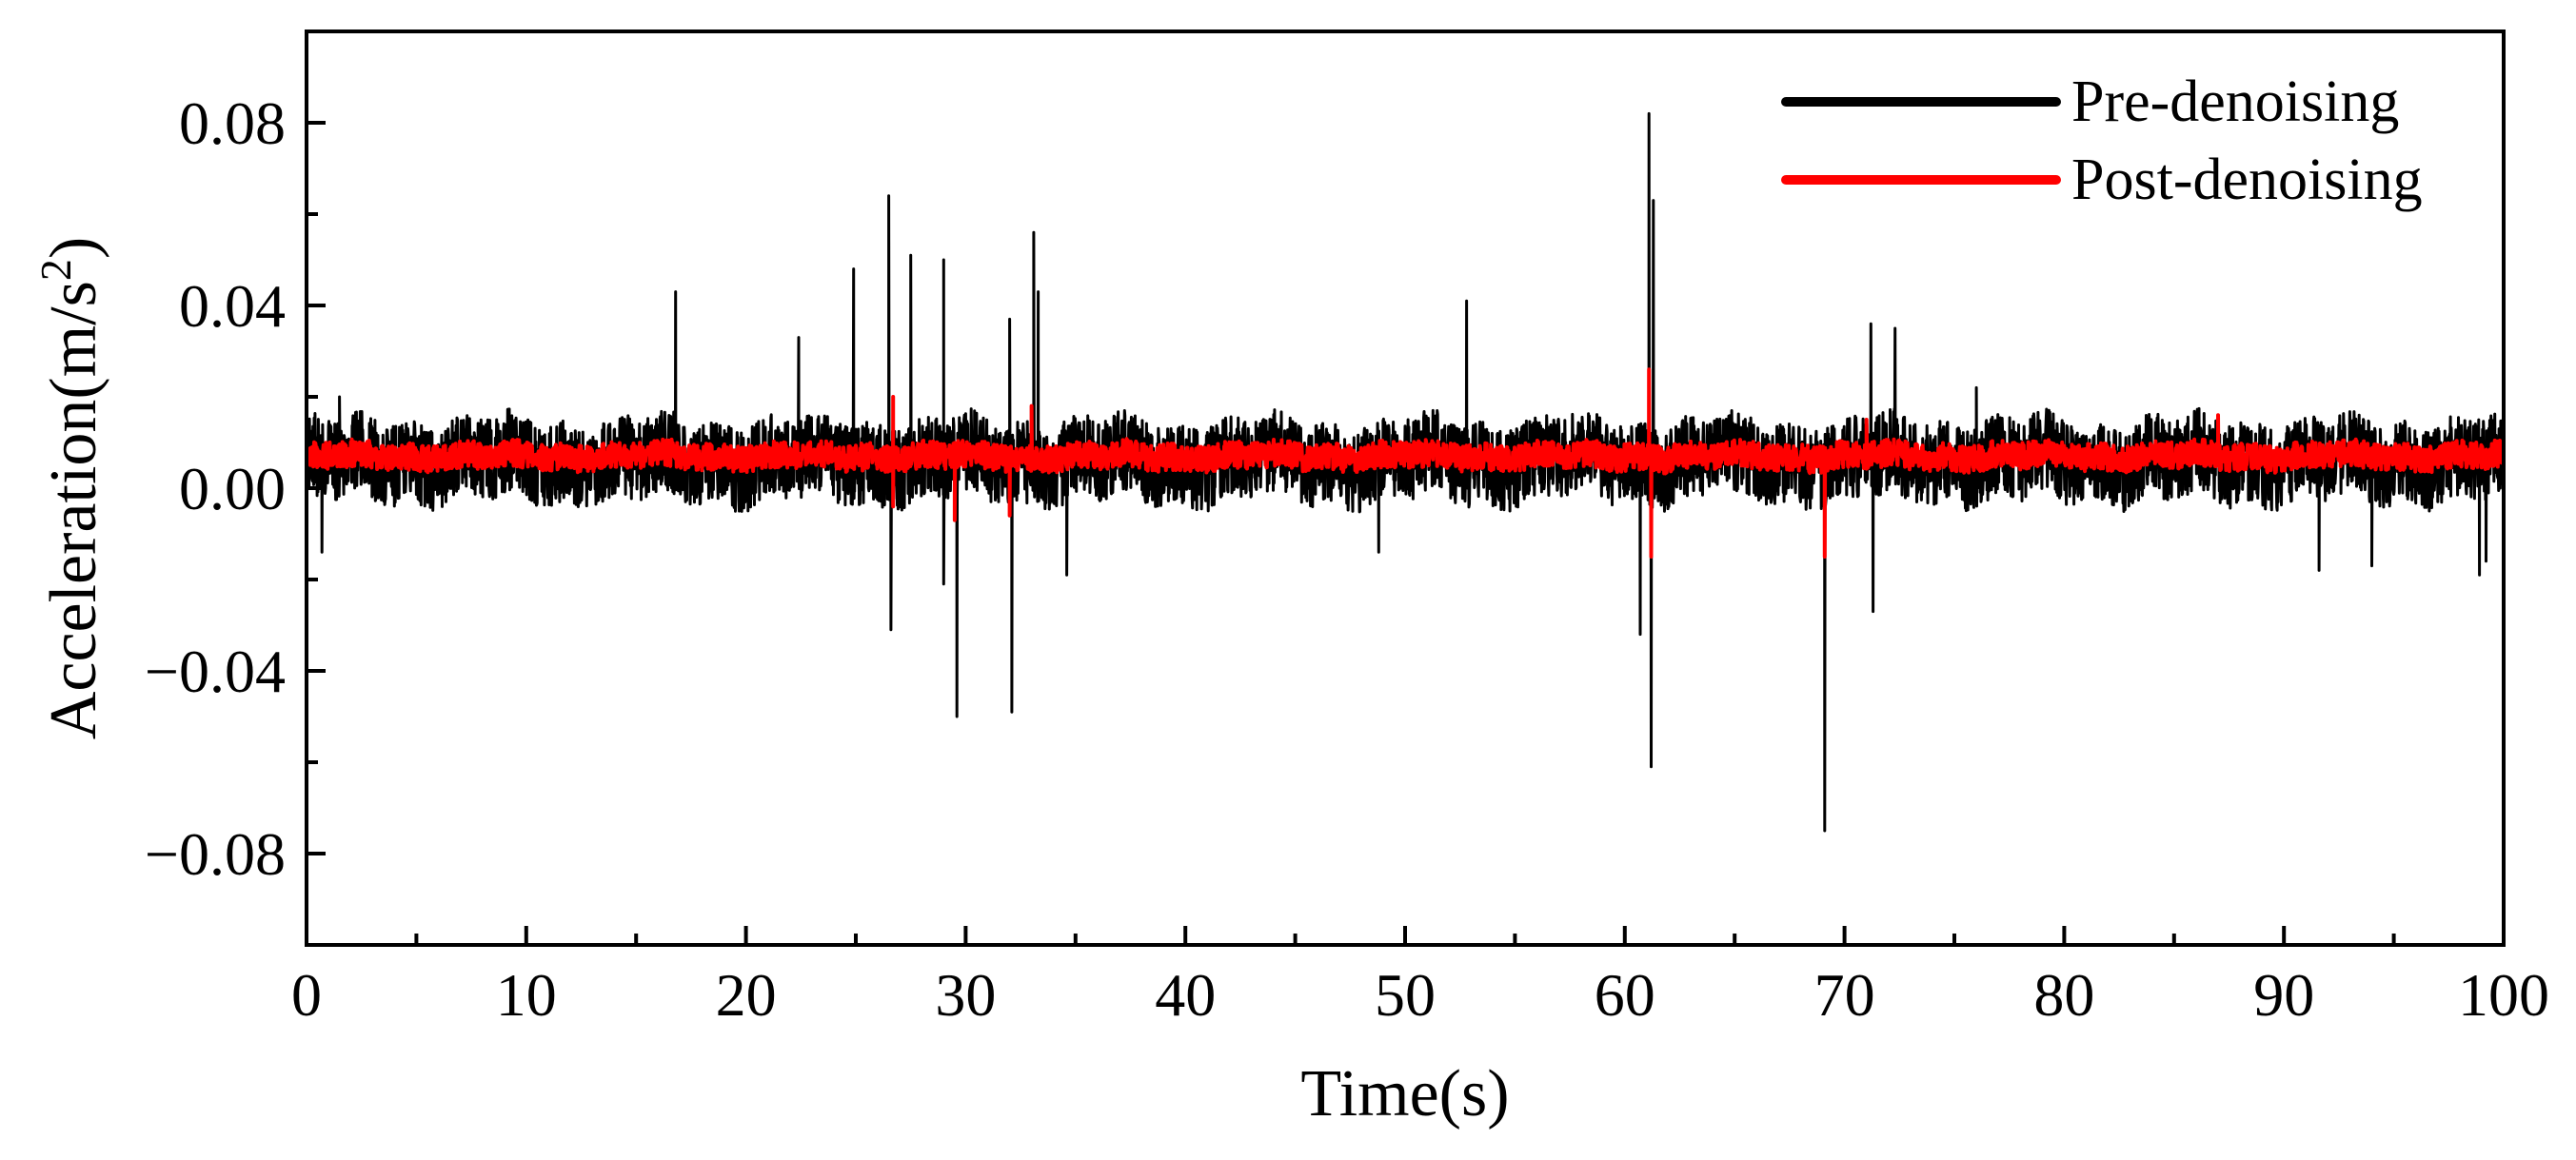 Image resolution: width=2576 pixels, height=1160 pixels. Describe the element at coordinates (1404, 1094) in the screenshot. I see `x-axis-title: Time(s)` at that location.